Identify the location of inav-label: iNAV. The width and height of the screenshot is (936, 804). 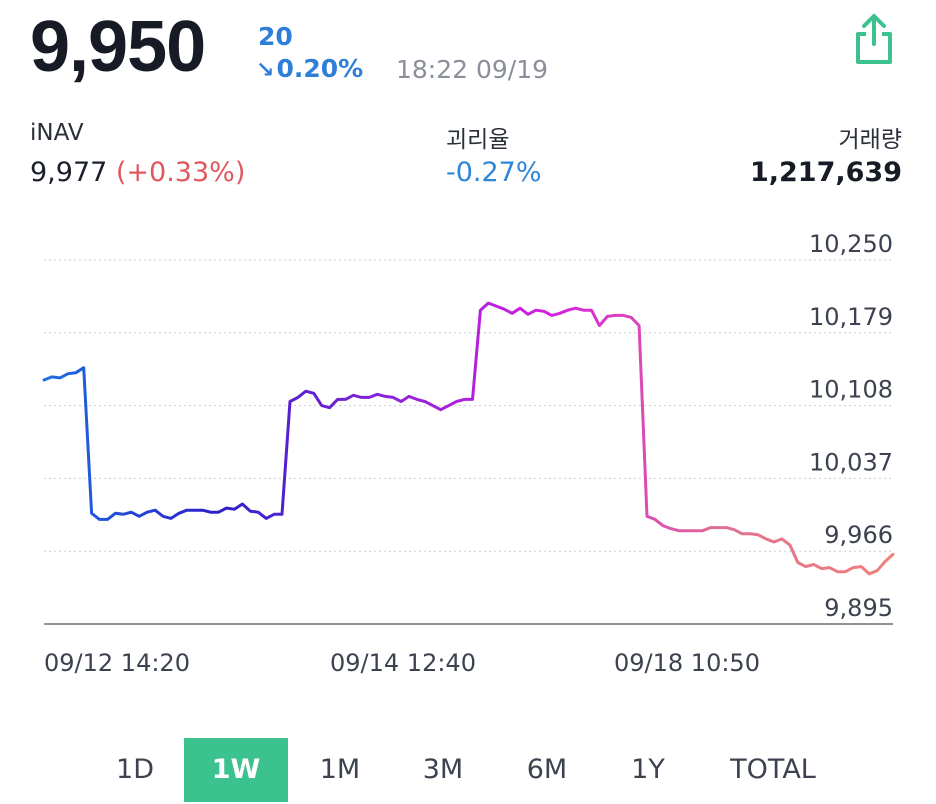
(57, 133).